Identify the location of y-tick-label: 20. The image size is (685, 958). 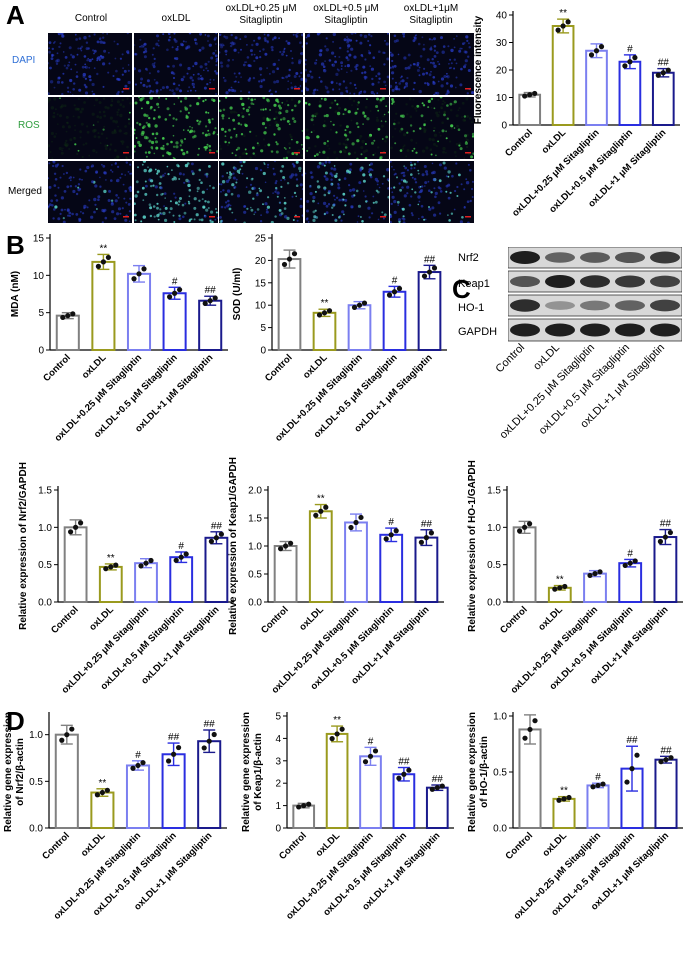
(502, 71).